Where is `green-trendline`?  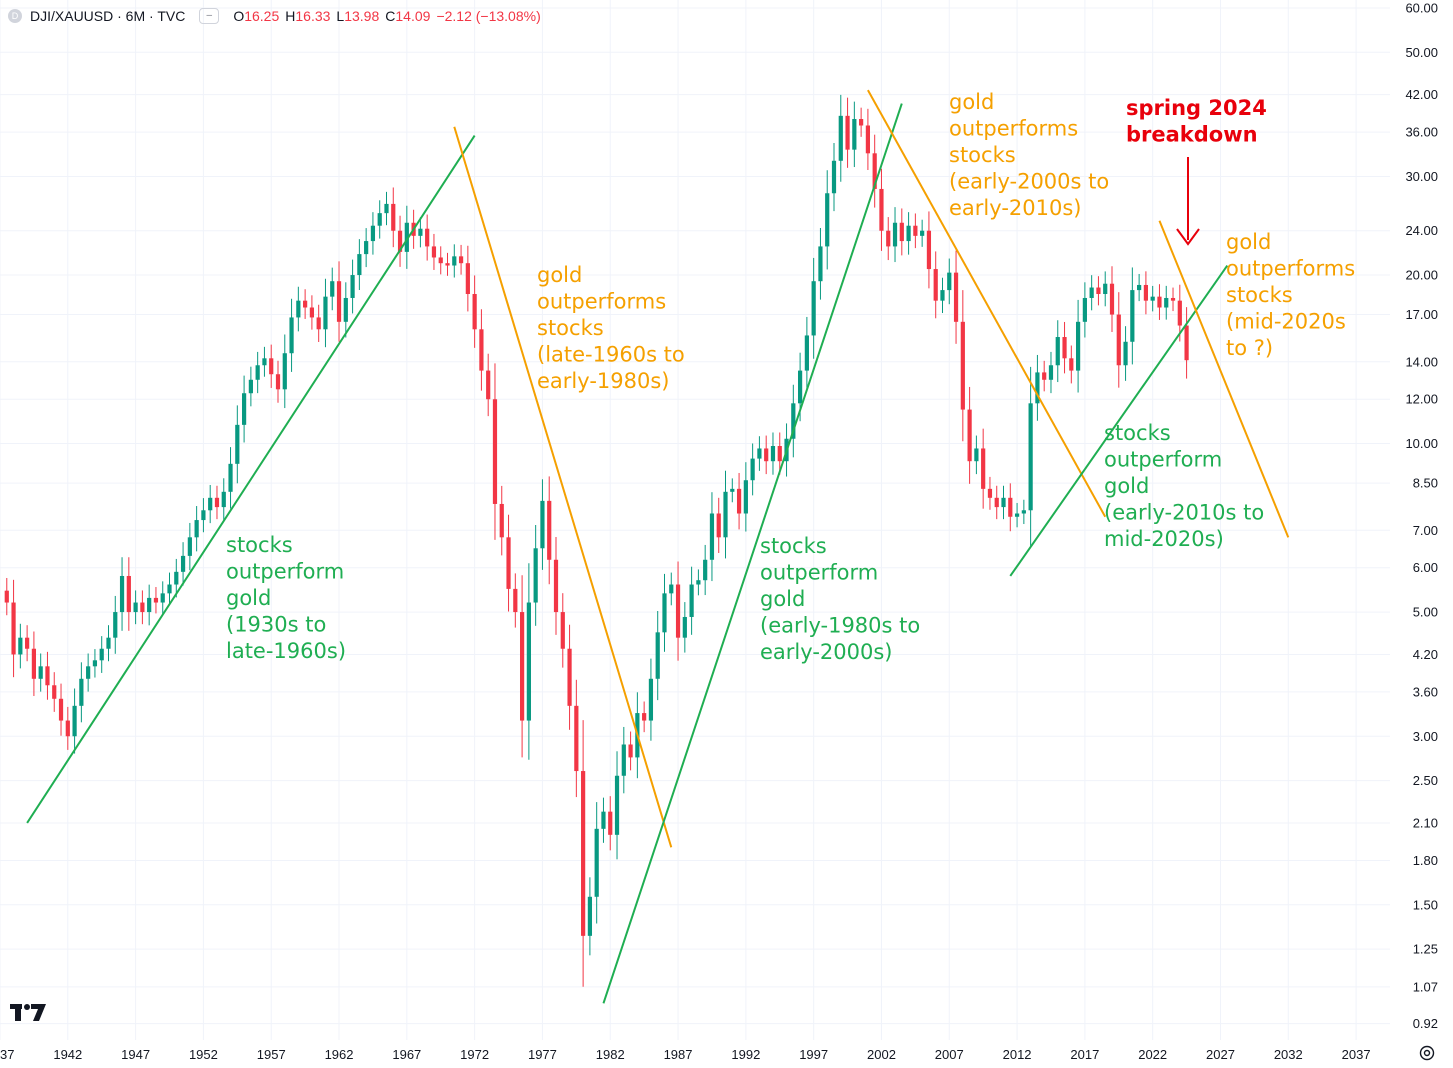
green-trendline is located at coordinates (1119, 420).